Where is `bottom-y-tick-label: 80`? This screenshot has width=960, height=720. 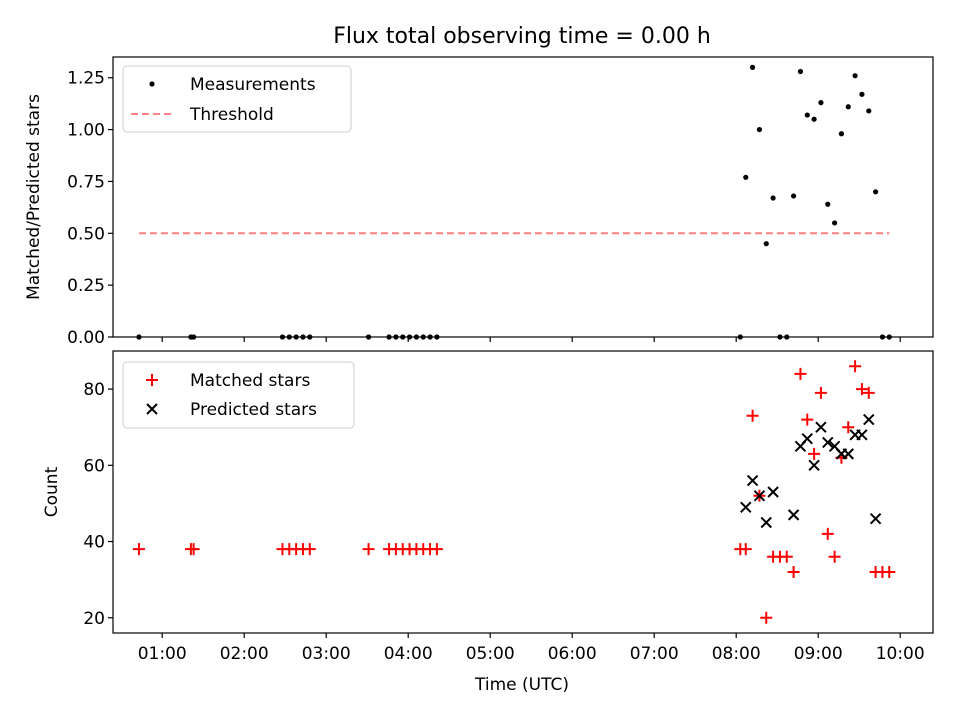 bottom-y-tick-label: 80 is located at coordinates (94, 390).